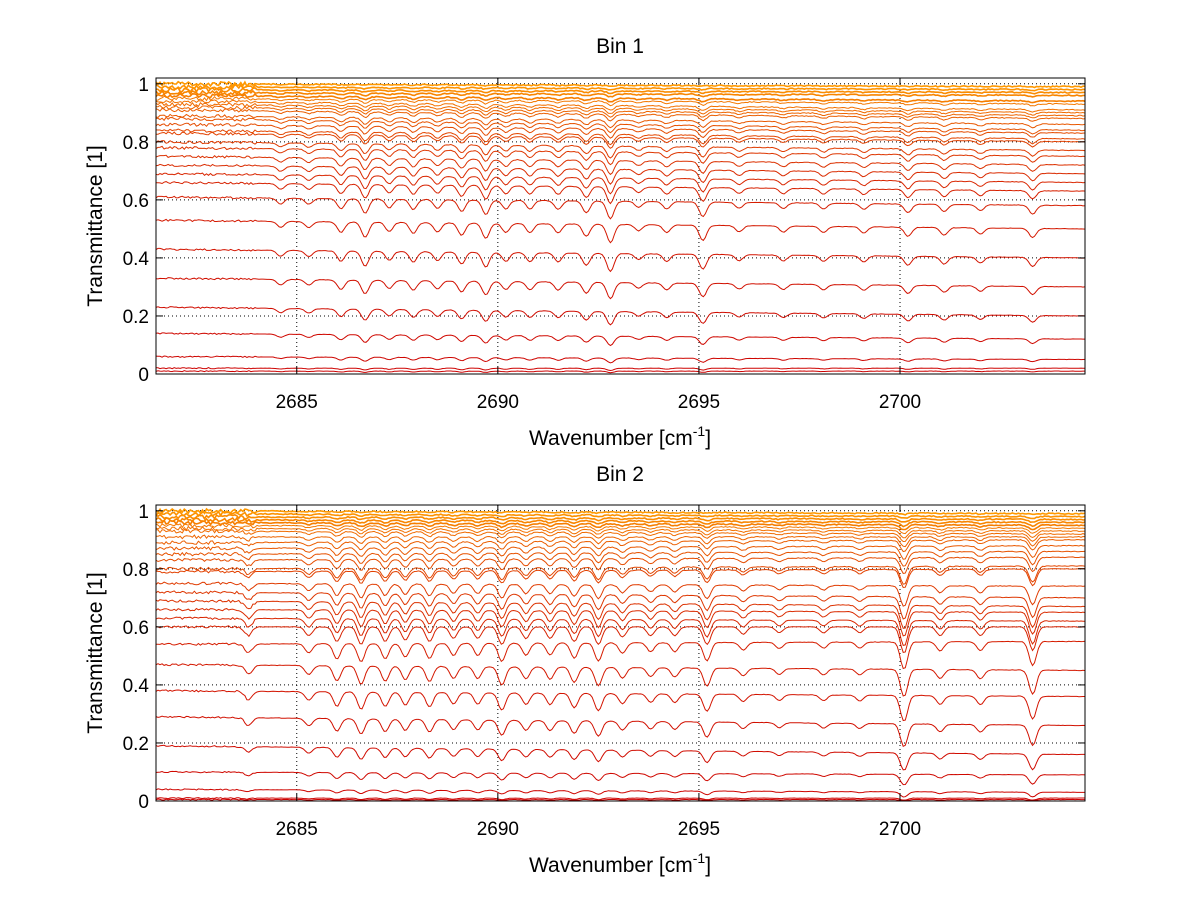  I want to click on chart-title: Bin 2, so click(620, 474).